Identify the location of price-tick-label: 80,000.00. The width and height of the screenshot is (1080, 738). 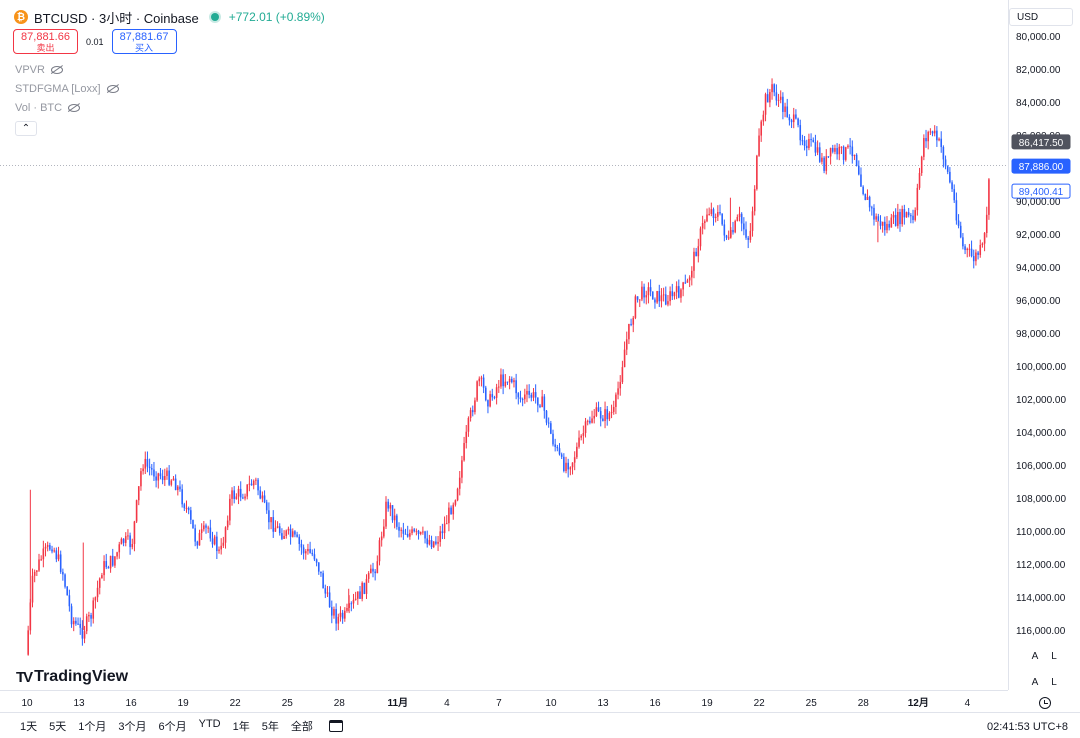
(1038, 37).